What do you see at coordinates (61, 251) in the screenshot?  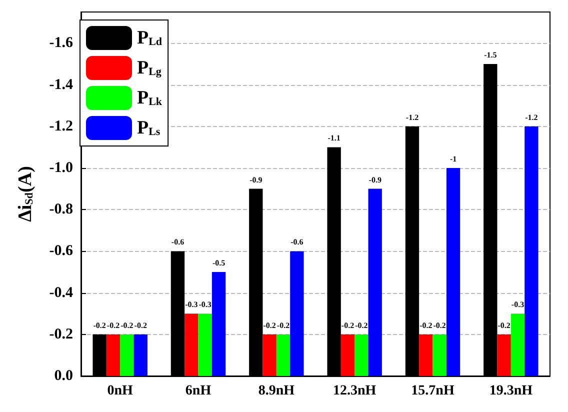 I see `y-tick-label: -0.6` at bounding box center [61, 251].